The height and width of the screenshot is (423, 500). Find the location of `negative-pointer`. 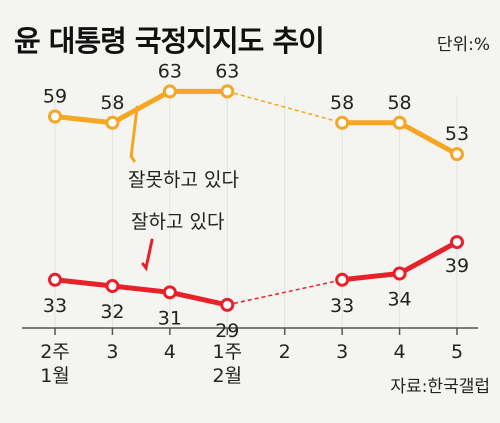

negative-pointer is located at coordinates (134, 134).